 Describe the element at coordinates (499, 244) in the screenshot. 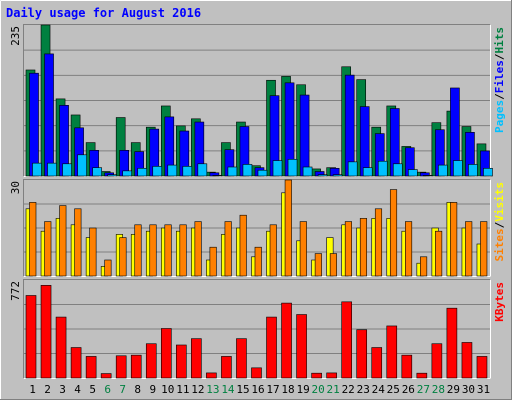

I see `legend-entry: Sites` at that location.